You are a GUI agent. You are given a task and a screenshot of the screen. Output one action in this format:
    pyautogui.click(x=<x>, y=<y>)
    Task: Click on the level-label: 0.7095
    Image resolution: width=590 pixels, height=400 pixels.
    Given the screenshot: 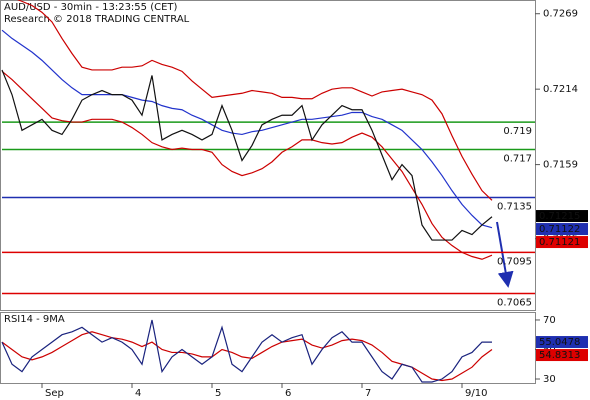 What is the action you would take?
    pyautogui.click(x=514, y=261)
    